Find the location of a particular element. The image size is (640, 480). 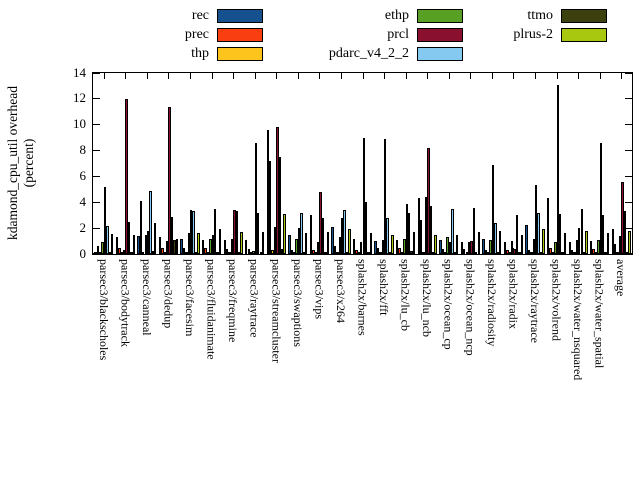

bar-plrus-2-splash2x/water_spatial is located at coordinates (608, 243).